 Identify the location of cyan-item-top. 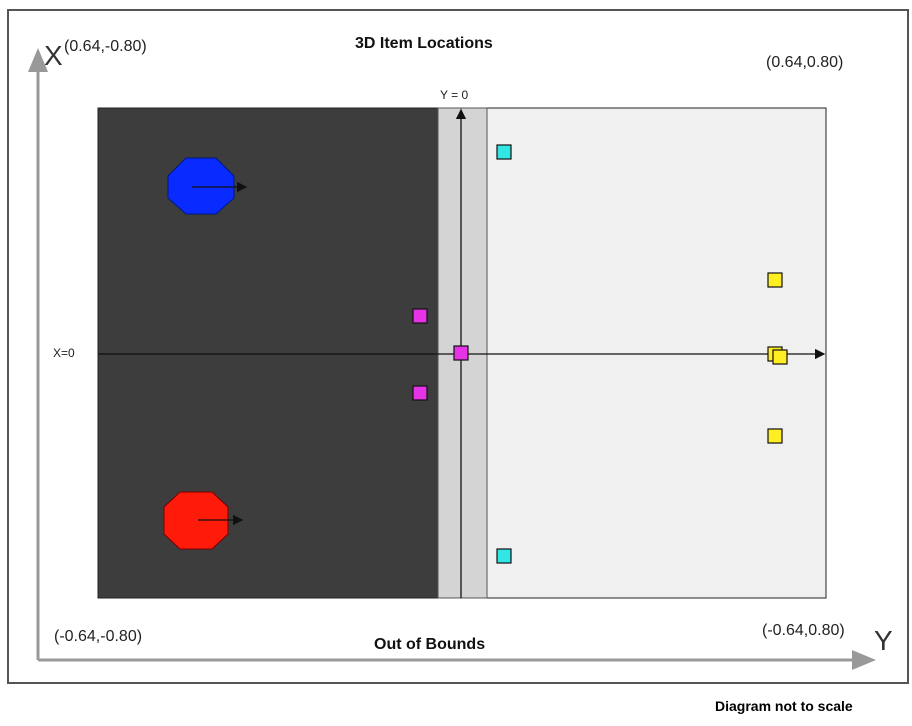
(504, 152).